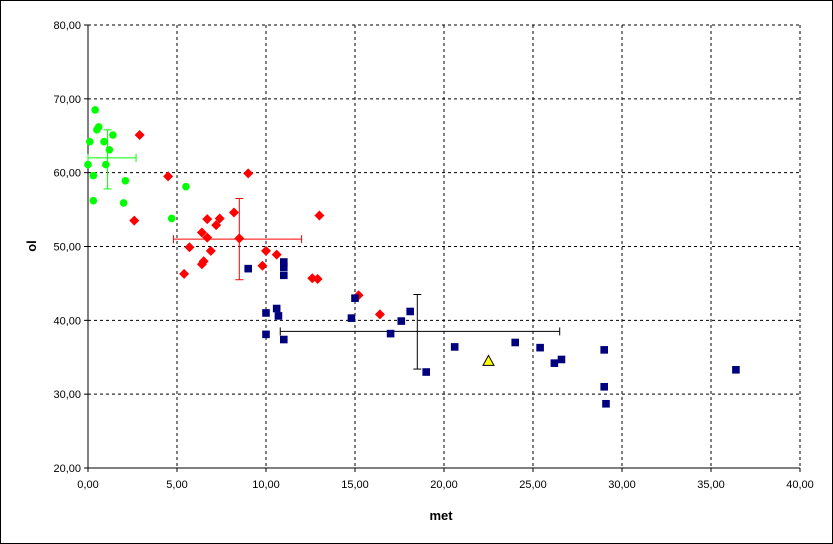 The width and height of the screenshot is (833, 544). I want to click on x-tick-label: 5,00, so click(176, 485).